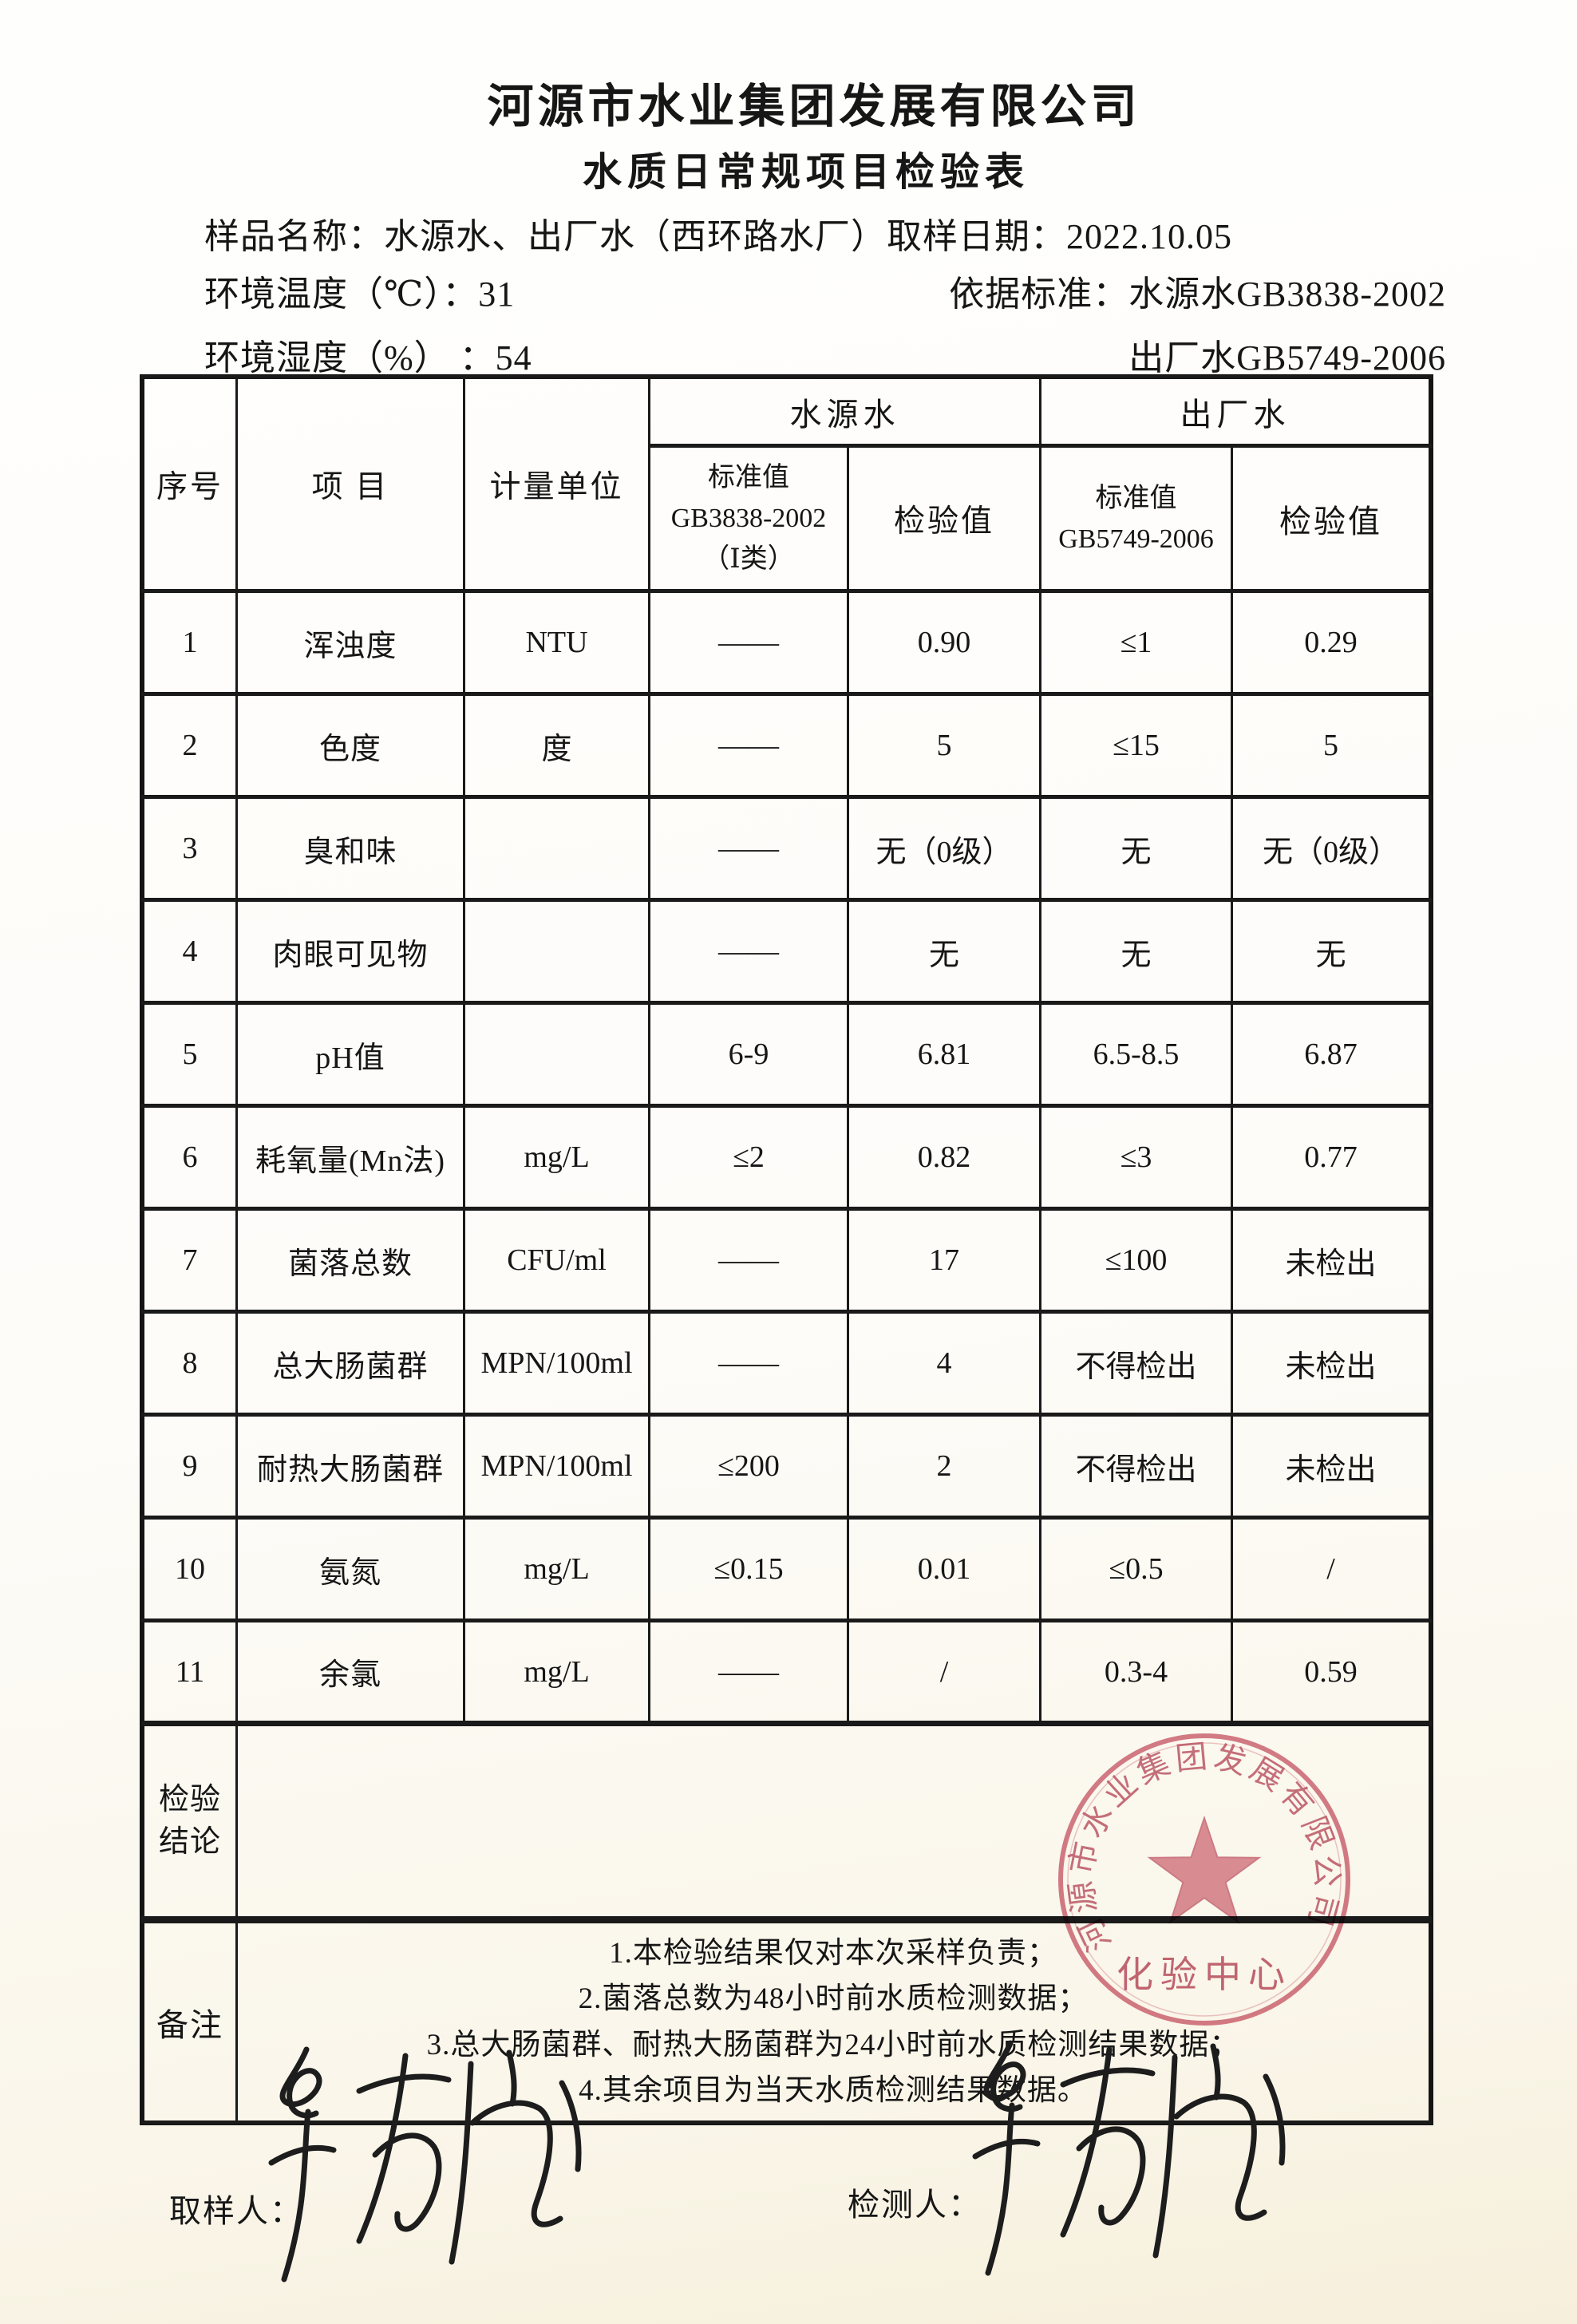 Image resolution: width=1577 pixels, height=2324 pixels. Describe the element at coordinates (944, 1466) in the screenshot. I see `cell-source-value: 2` at that location.